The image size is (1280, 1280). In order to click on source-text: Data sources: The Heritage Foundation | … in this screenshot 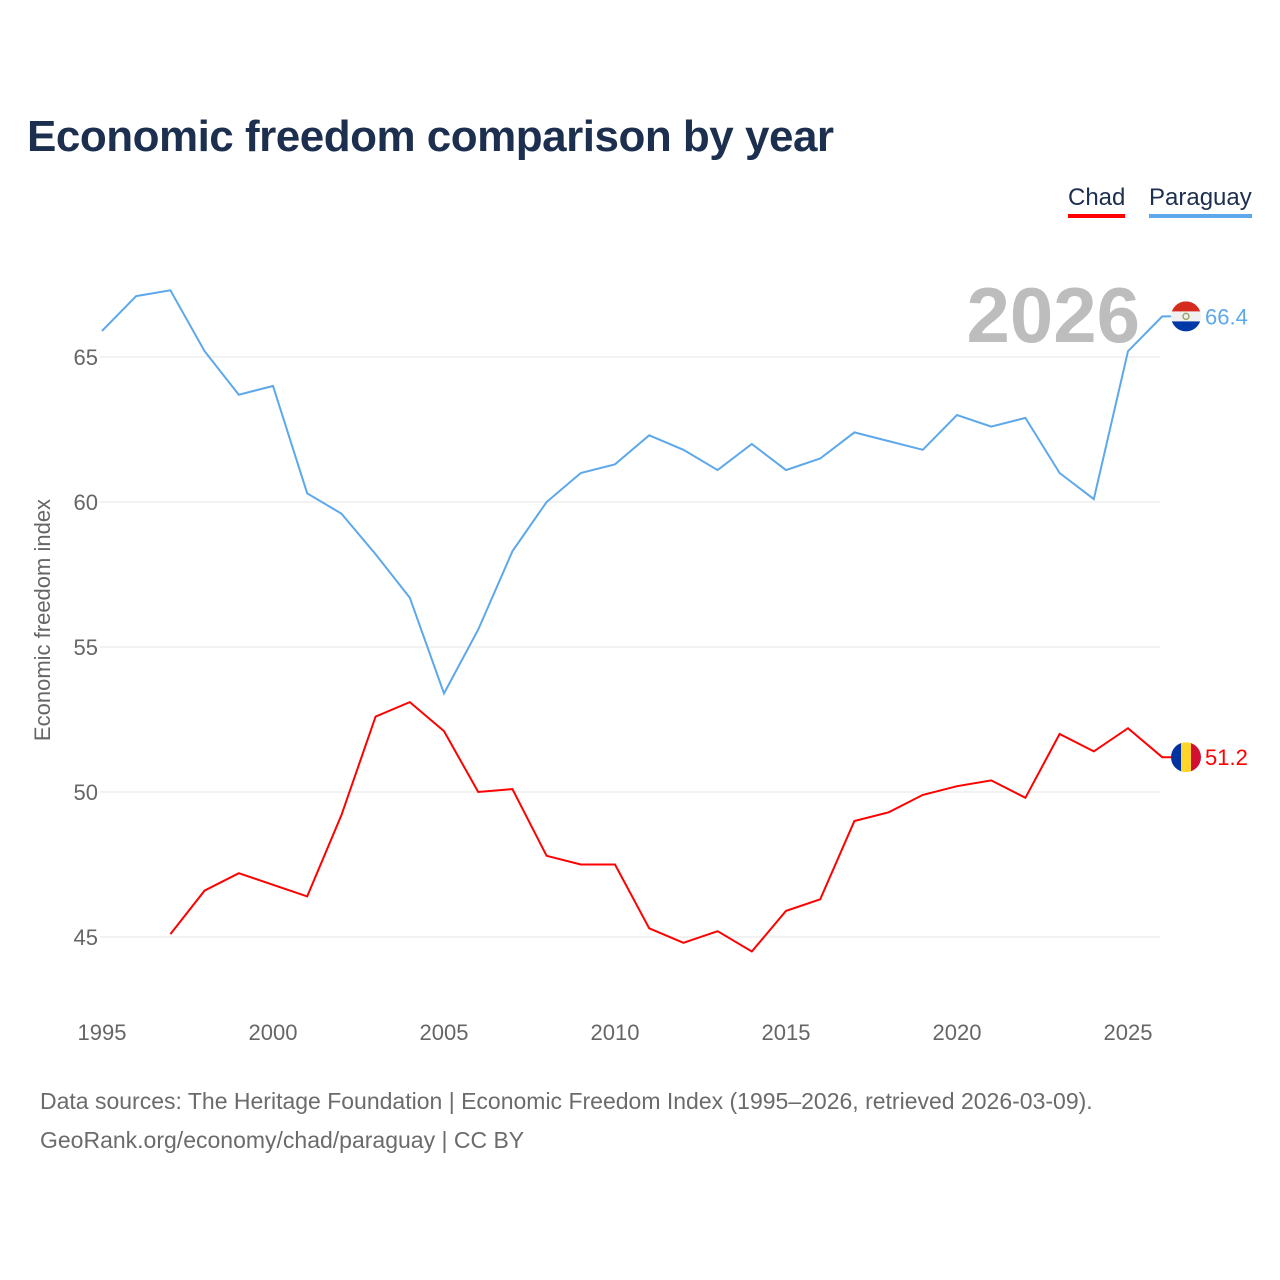, I will do `click(566, 1101)`.